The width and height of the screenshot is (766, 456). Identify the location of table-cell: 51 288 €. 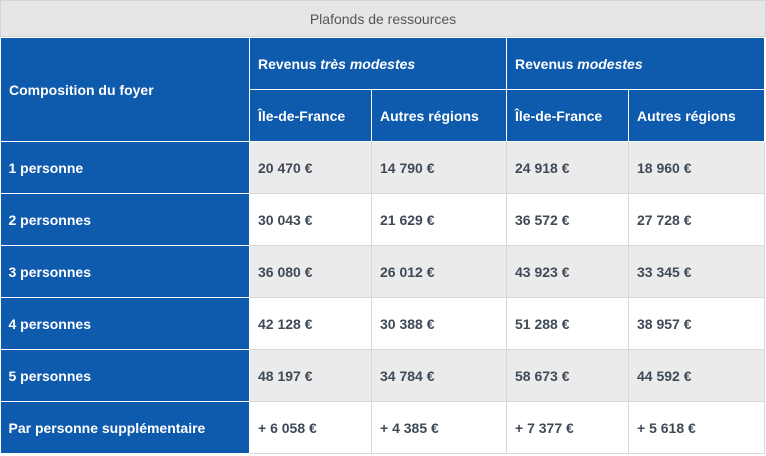
(567, 323).